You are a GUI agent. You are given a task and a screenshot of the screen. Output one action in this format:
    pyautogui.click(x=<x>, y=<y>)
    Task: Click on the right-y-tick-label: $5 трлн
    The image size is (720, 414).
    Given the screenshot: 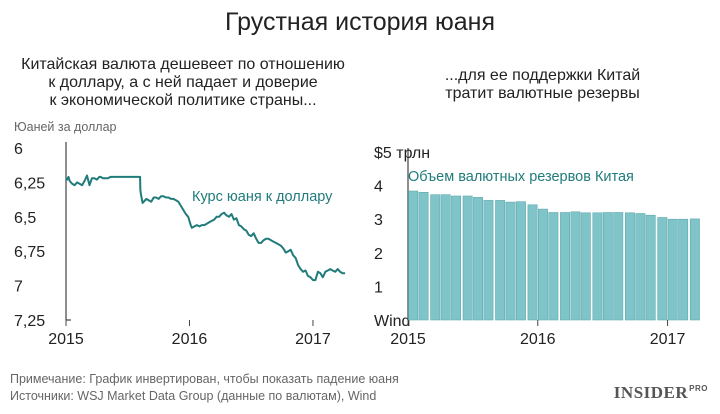 What is the action you would take?
    pyautogui.click(x=402, y=153)
    